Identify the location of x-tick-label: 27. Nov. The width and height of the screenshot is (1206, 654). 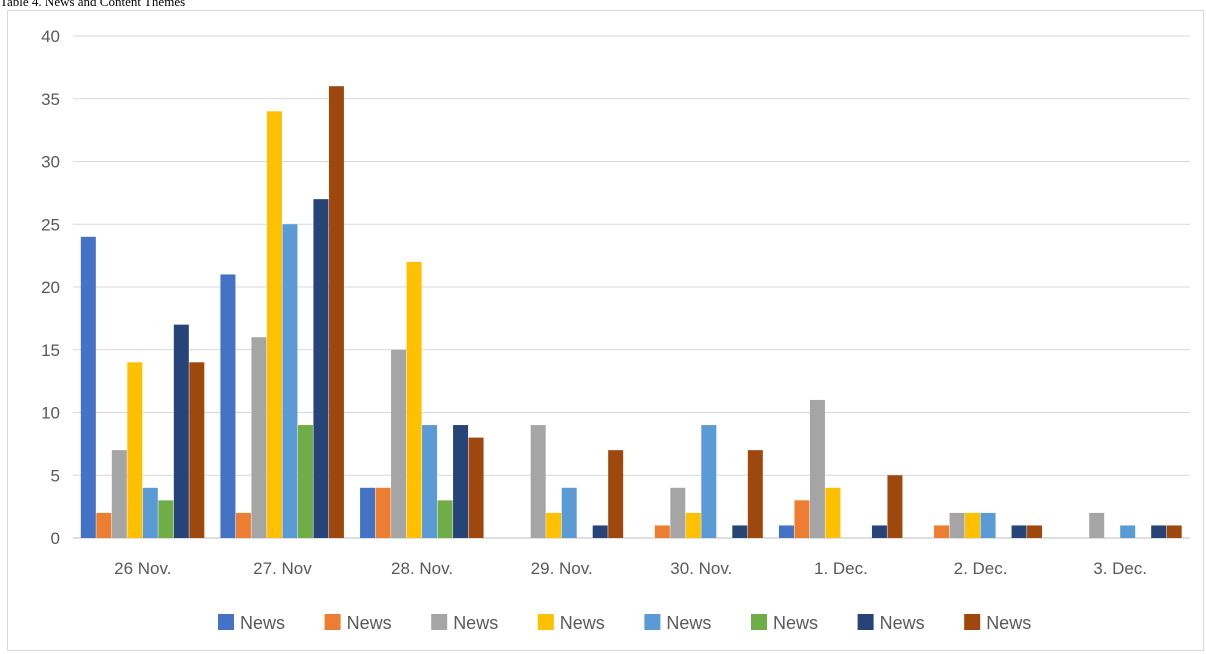
(282, 568).